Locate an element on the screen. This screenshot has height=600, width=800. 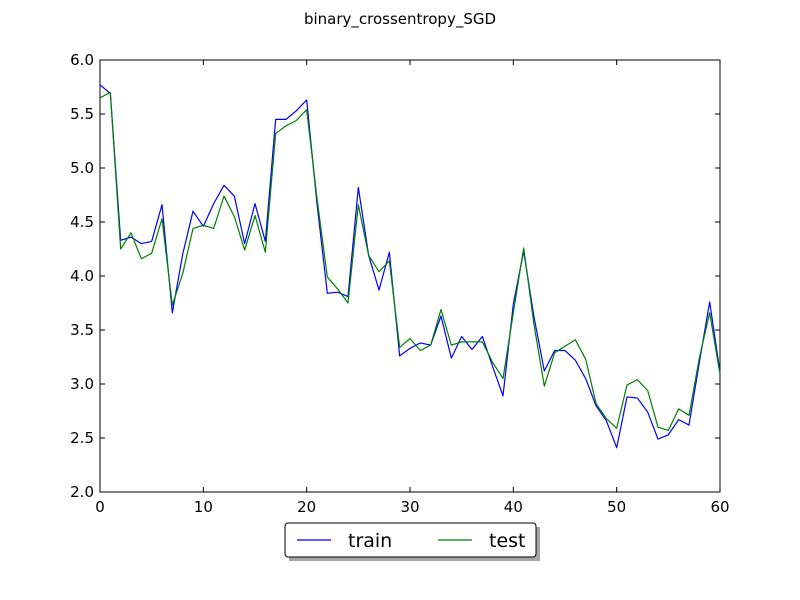
legend-label-train: train is located at coordinates (370, 541).